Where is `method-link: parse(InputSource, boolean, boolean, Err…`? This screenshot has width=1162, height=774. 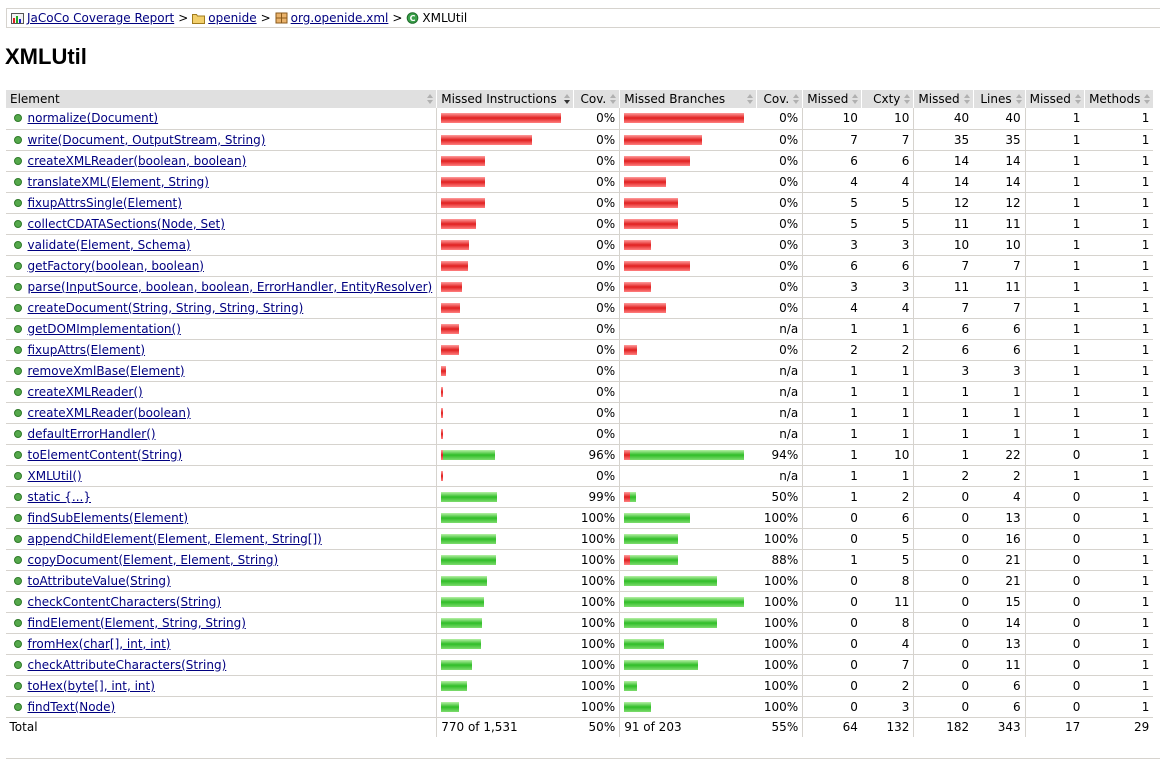
method-link: parse(InputSource, boolean, boolean, Err… is located at coordinates (230, 286).